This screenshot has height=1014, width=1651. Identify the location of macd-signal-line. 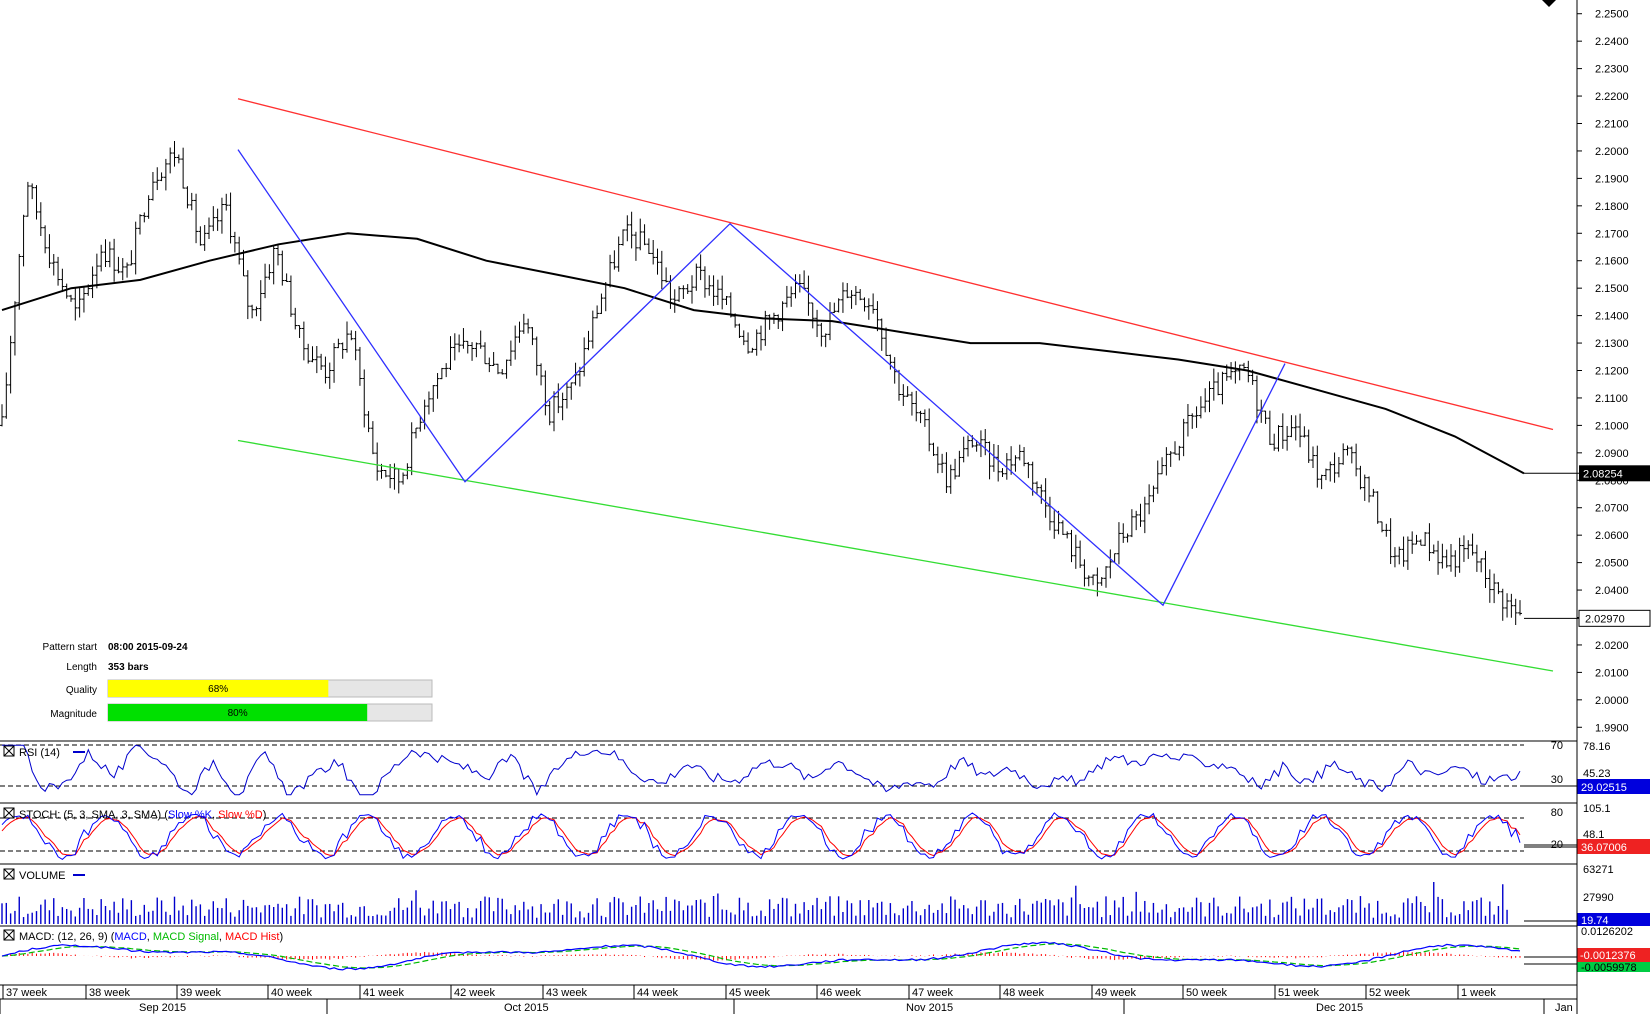
(761, 956).